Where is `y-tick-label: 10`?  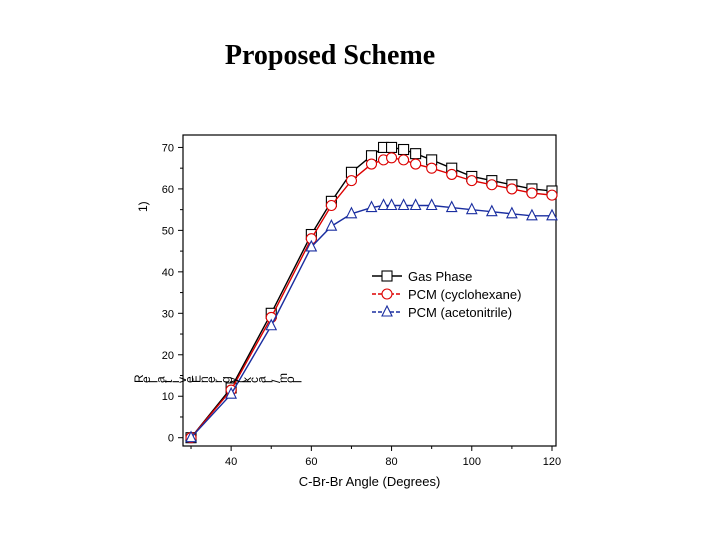
y-tick-label: 10 is located at coordinates (168, 397).